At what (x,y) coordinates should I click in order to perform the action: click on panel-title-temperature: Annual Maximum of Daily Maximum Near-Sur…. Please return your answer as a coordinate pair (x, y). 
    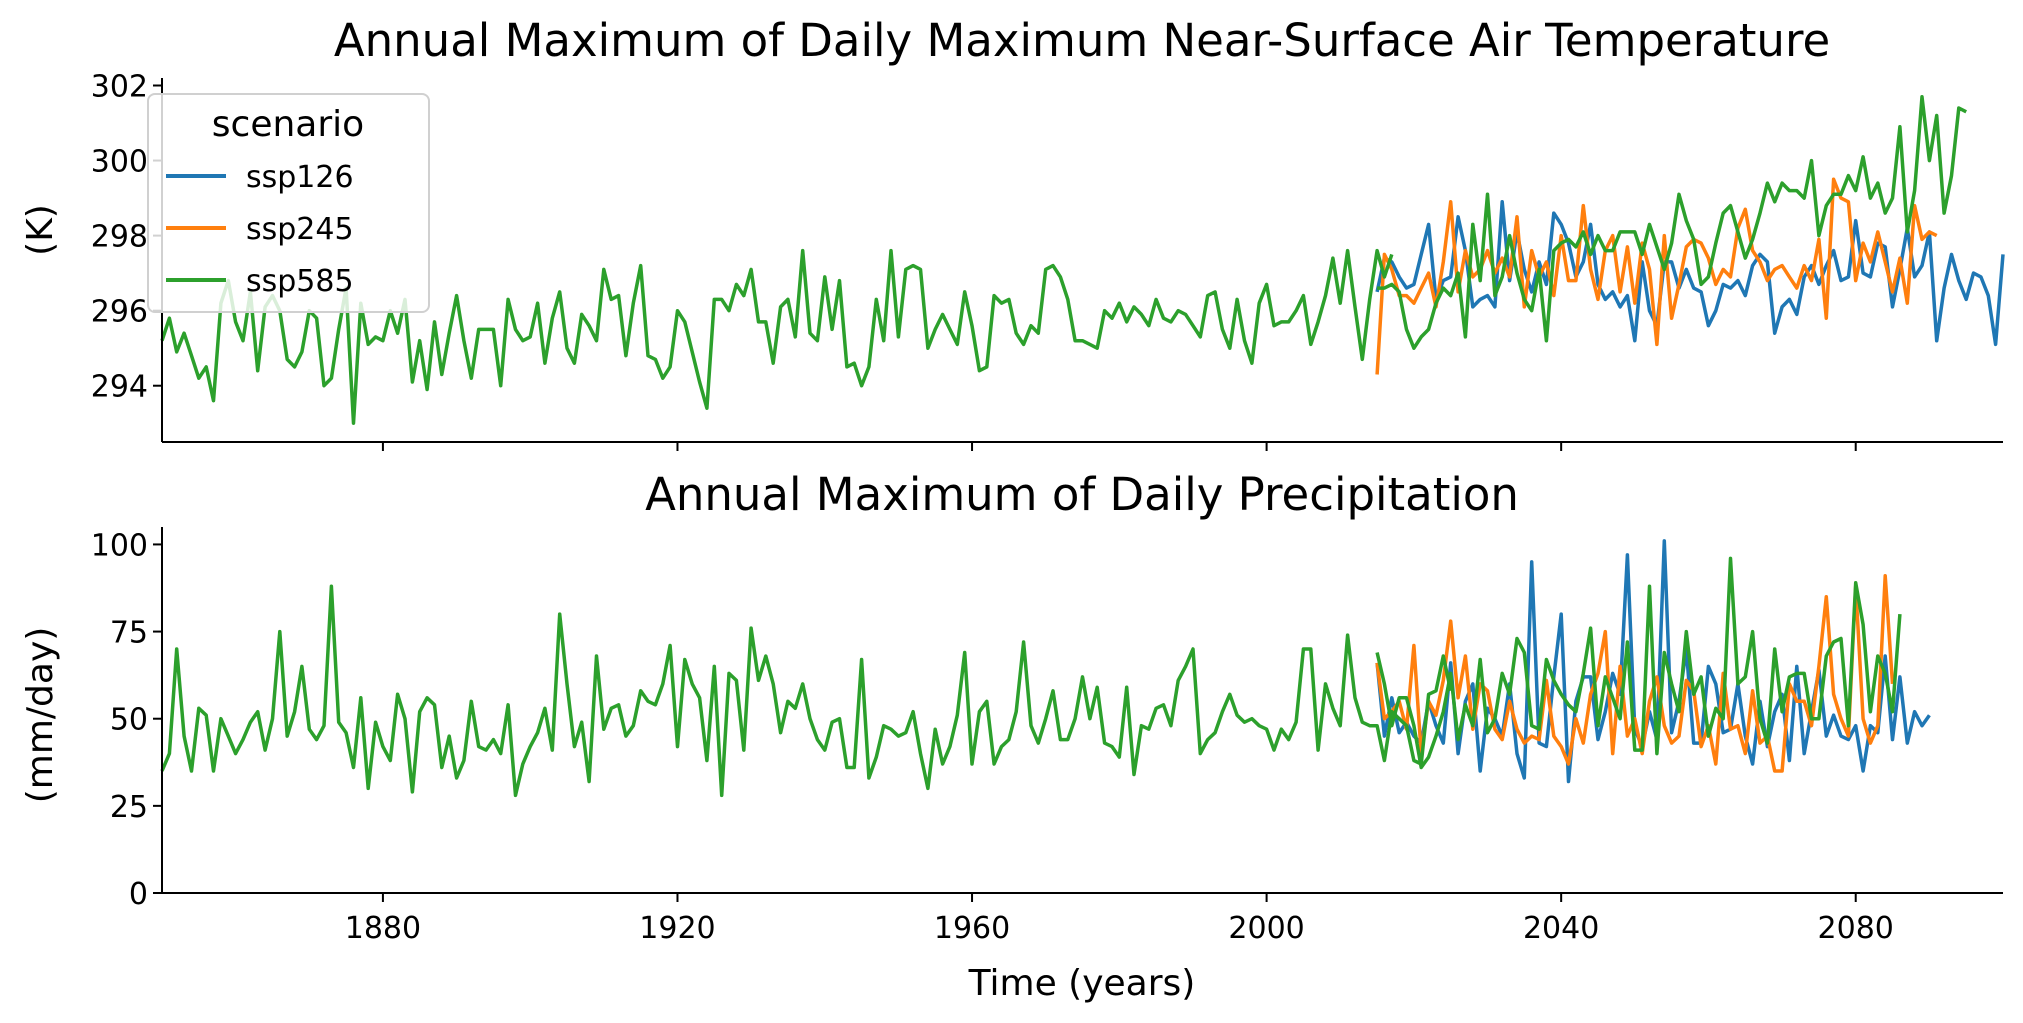
    Looking at the image, I should click on (1082, 40).